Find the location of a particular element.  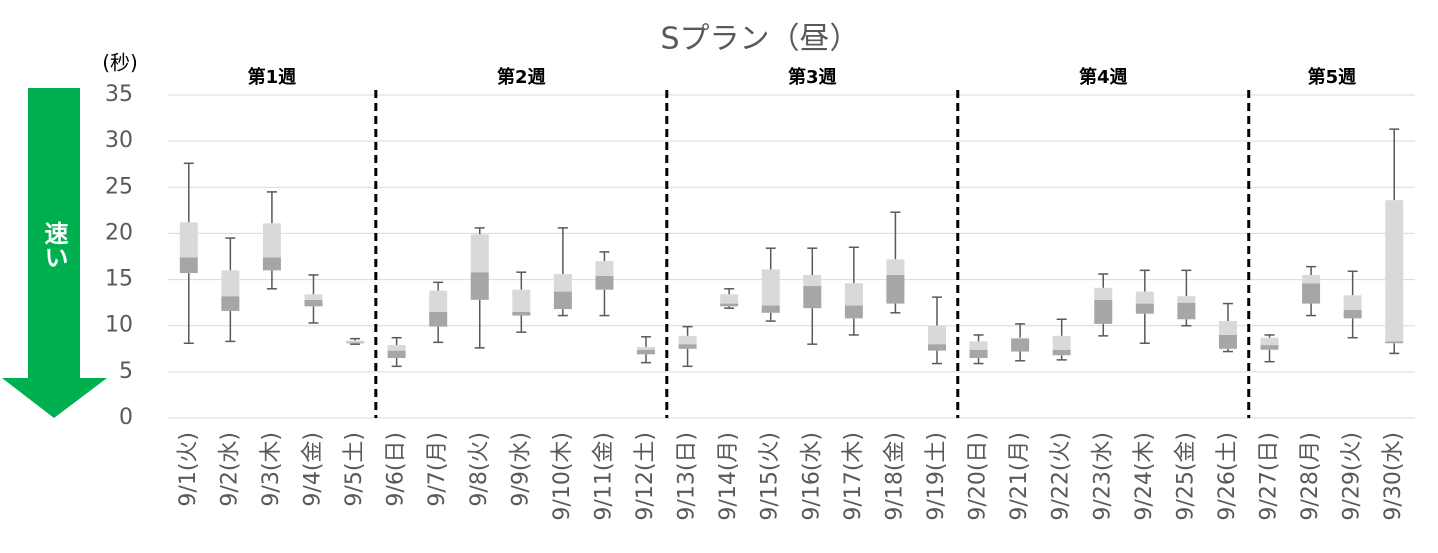

x-tick-label: 9/9(水) is located at coordinates (520, 469).